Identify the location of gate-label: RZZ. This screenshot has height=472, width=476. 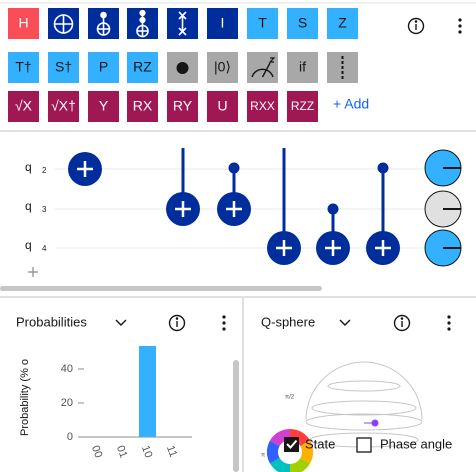
(302, 106).